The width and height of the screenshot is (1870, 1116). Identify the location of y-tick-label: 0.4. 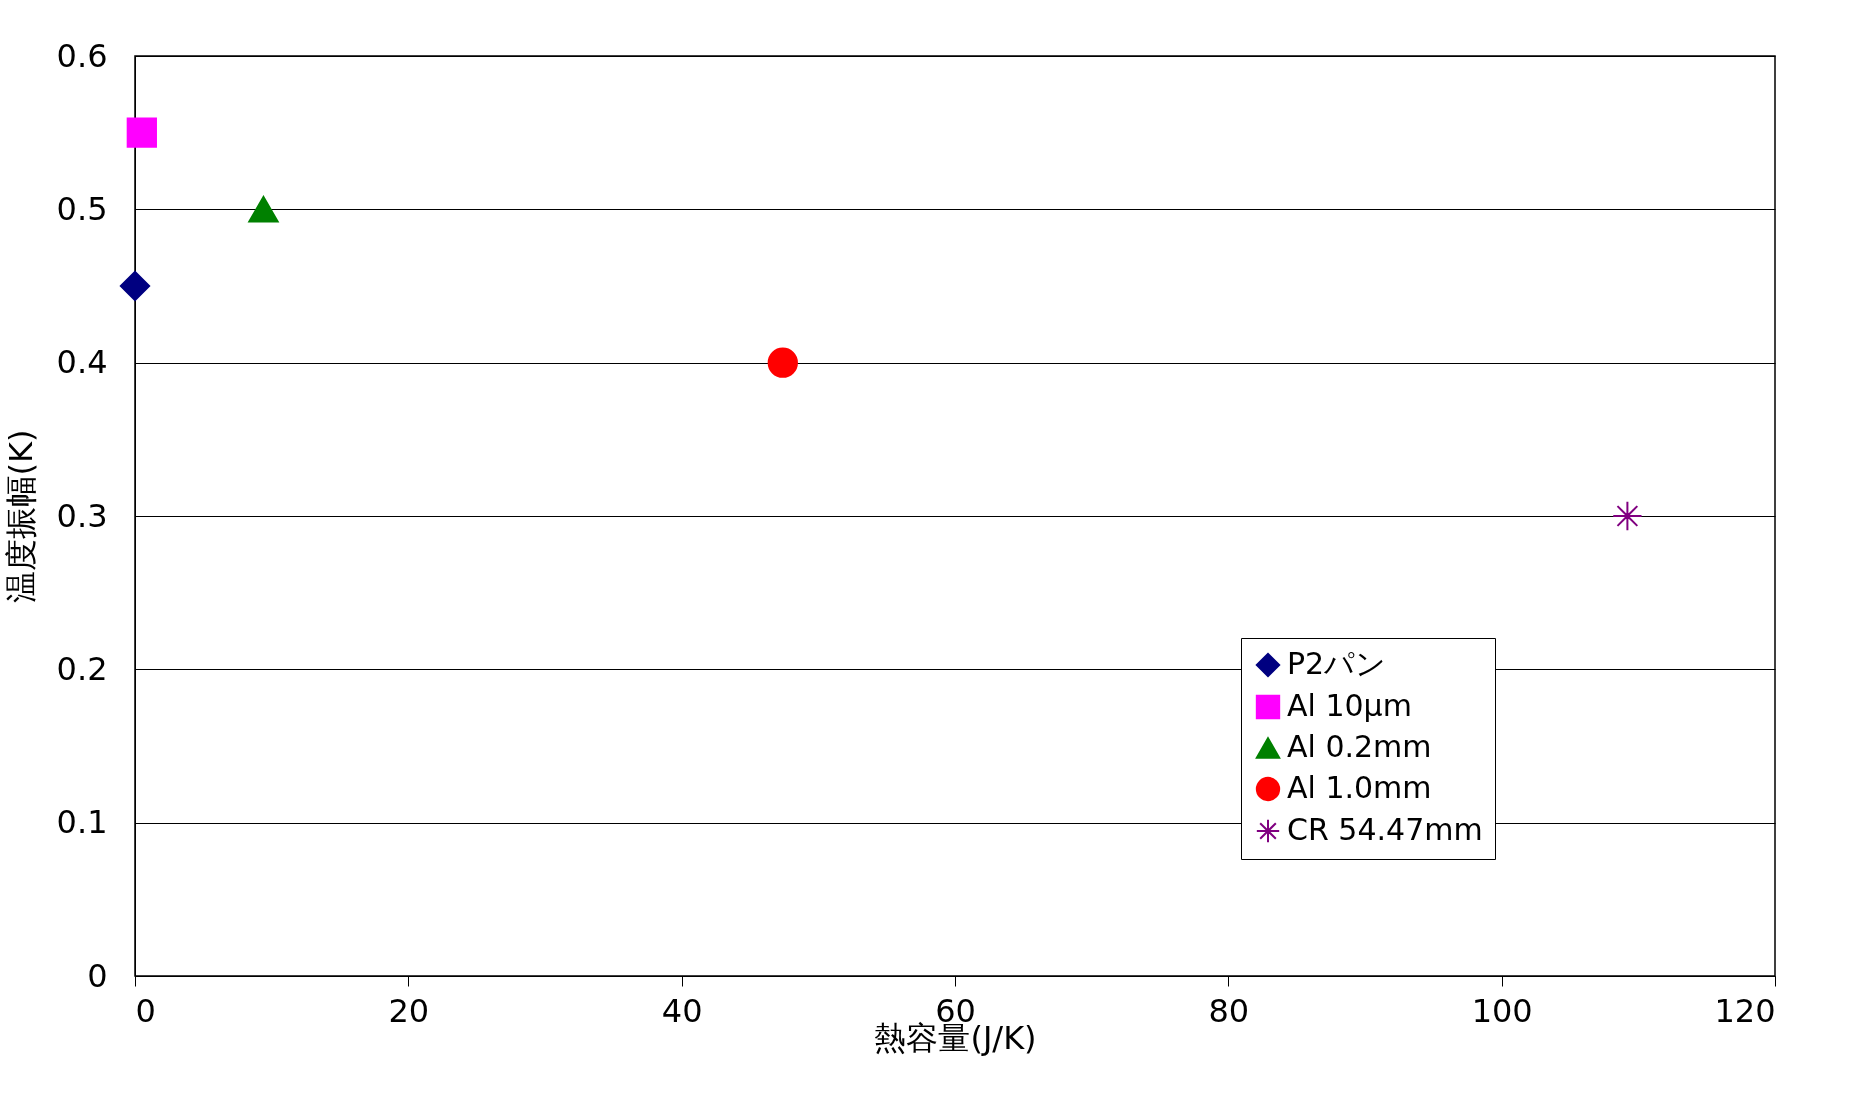
(82, 362).